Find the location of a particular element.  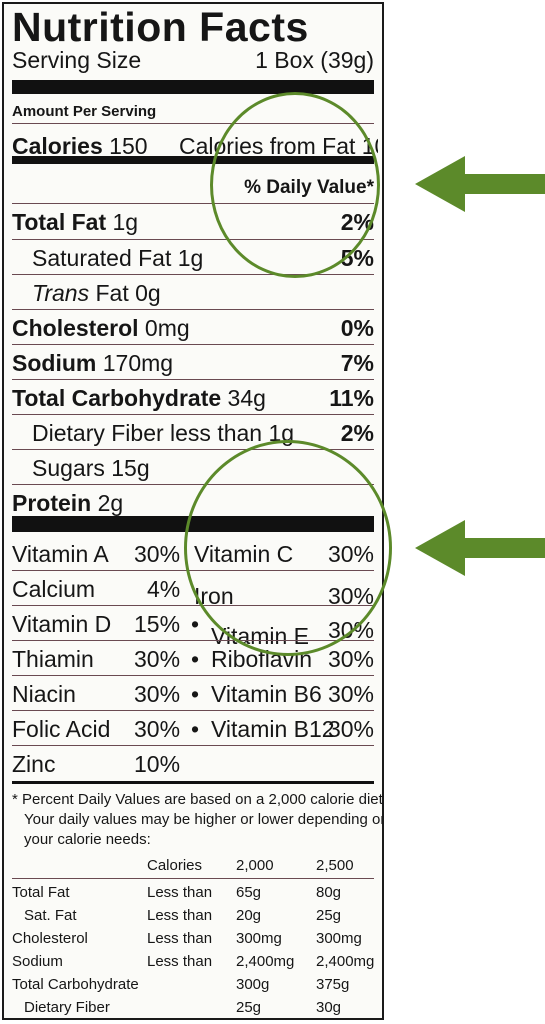

highlight-circle-daily-value is located at coordinates (295, 185).